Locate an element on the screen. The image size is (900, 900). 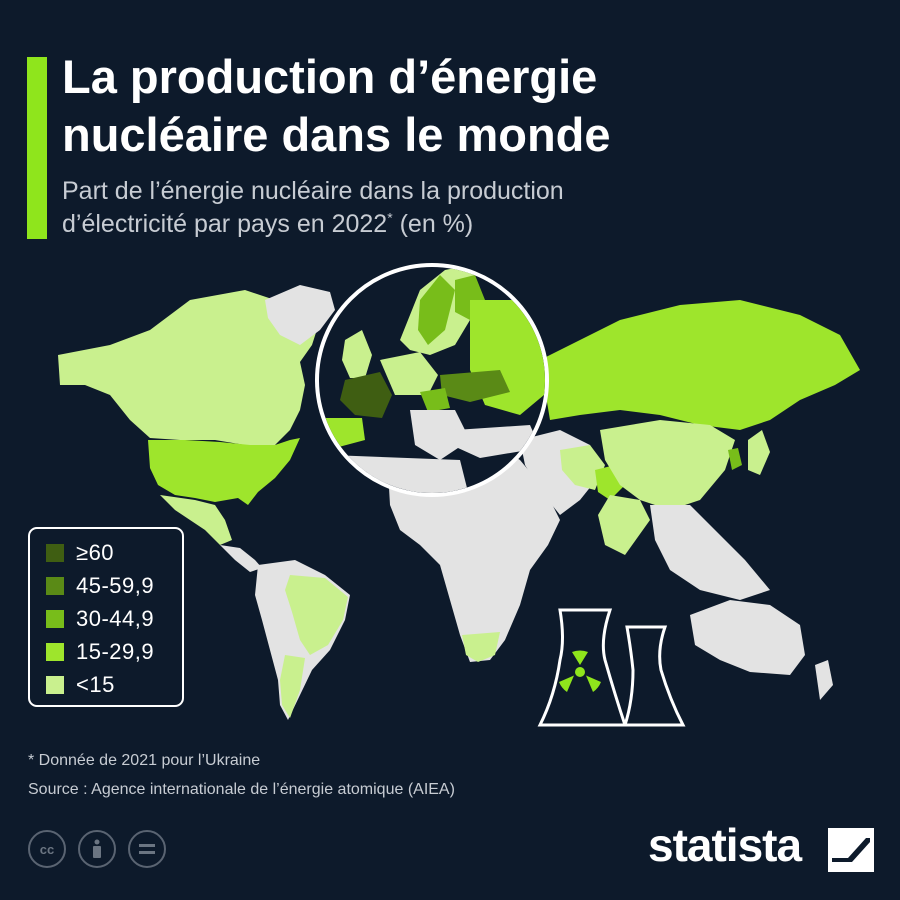
legend: ≥60 45-59,9 30-44,9 15-29,9 <15 is located at coordinates (106, 617).